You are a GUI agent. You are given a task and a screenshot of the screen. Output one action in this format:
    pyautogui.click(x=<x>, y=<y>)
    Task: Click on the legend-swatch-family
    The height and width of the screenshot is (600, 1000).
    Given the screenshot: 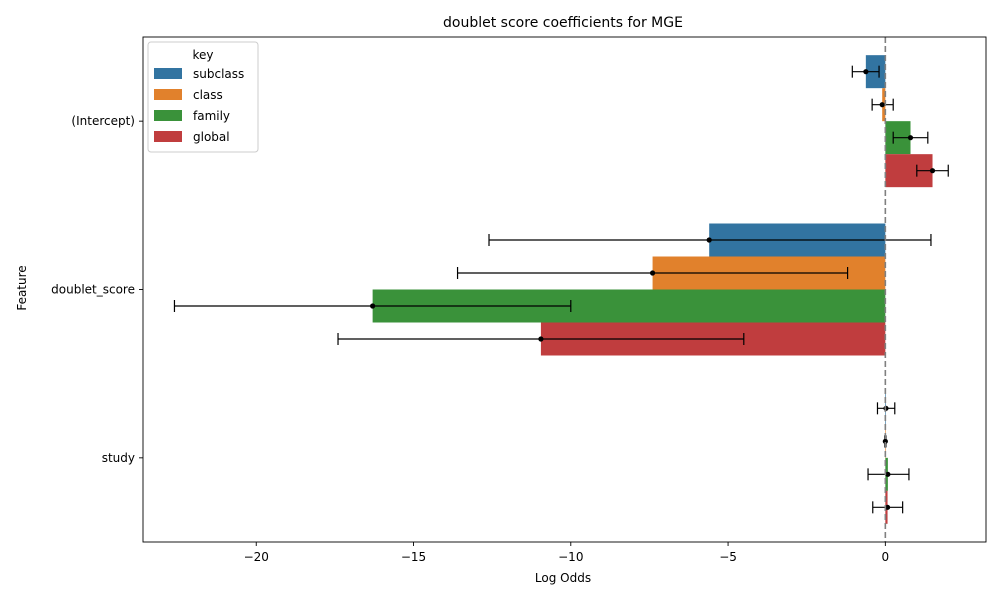 What is the action you would take?
    pyautogui.click(x=168, y=115)
    